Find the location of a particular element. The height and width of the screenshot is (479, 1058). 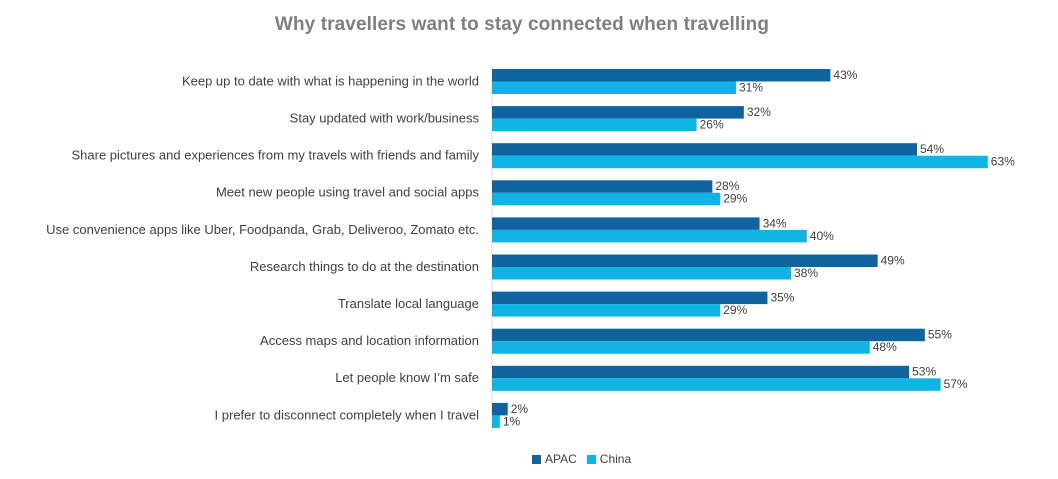

data-label-china: 57% is located at coordinates (956, 384).